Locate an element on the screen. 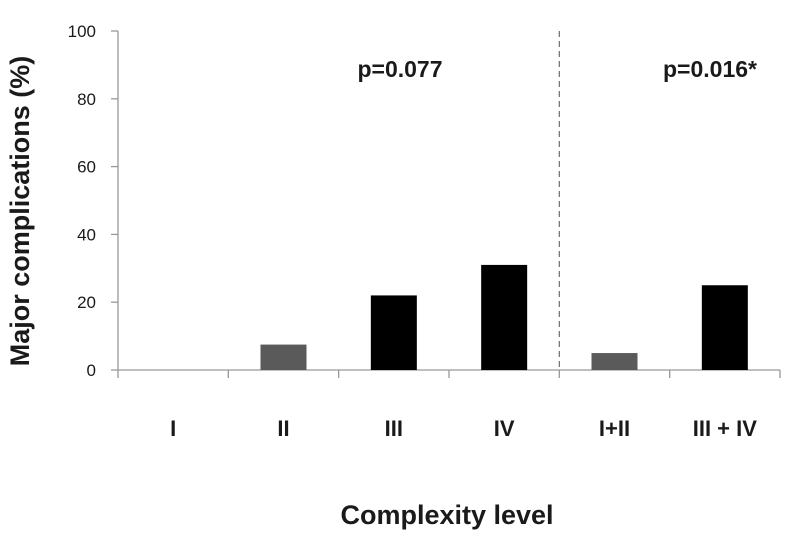 This screenshot has height=547, width=787. x-tick-label: III + IV is located at coordinates (725, 428).